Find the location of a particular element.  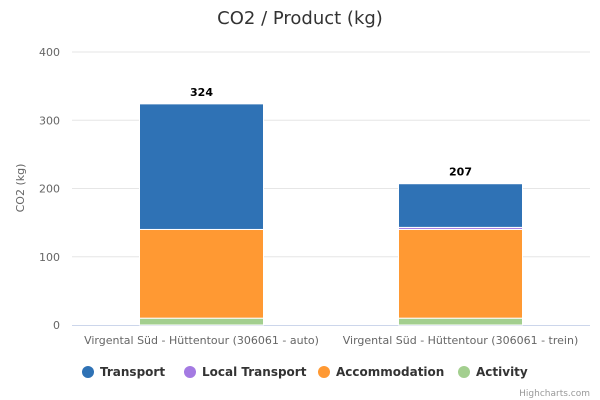

credits-link: Highcharts.com is located at coordinates (554, 394).